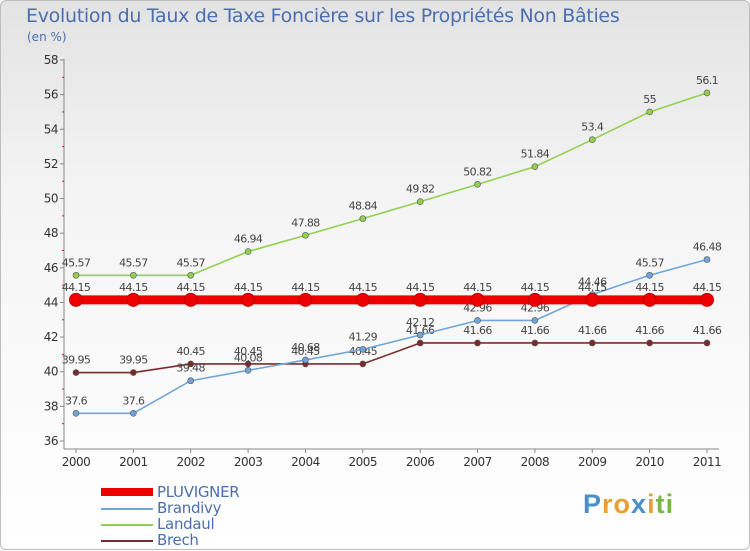  Describe the element at coordinates (477, 462) in the screenshot. I see `x-tick-label: 2007` at that location.